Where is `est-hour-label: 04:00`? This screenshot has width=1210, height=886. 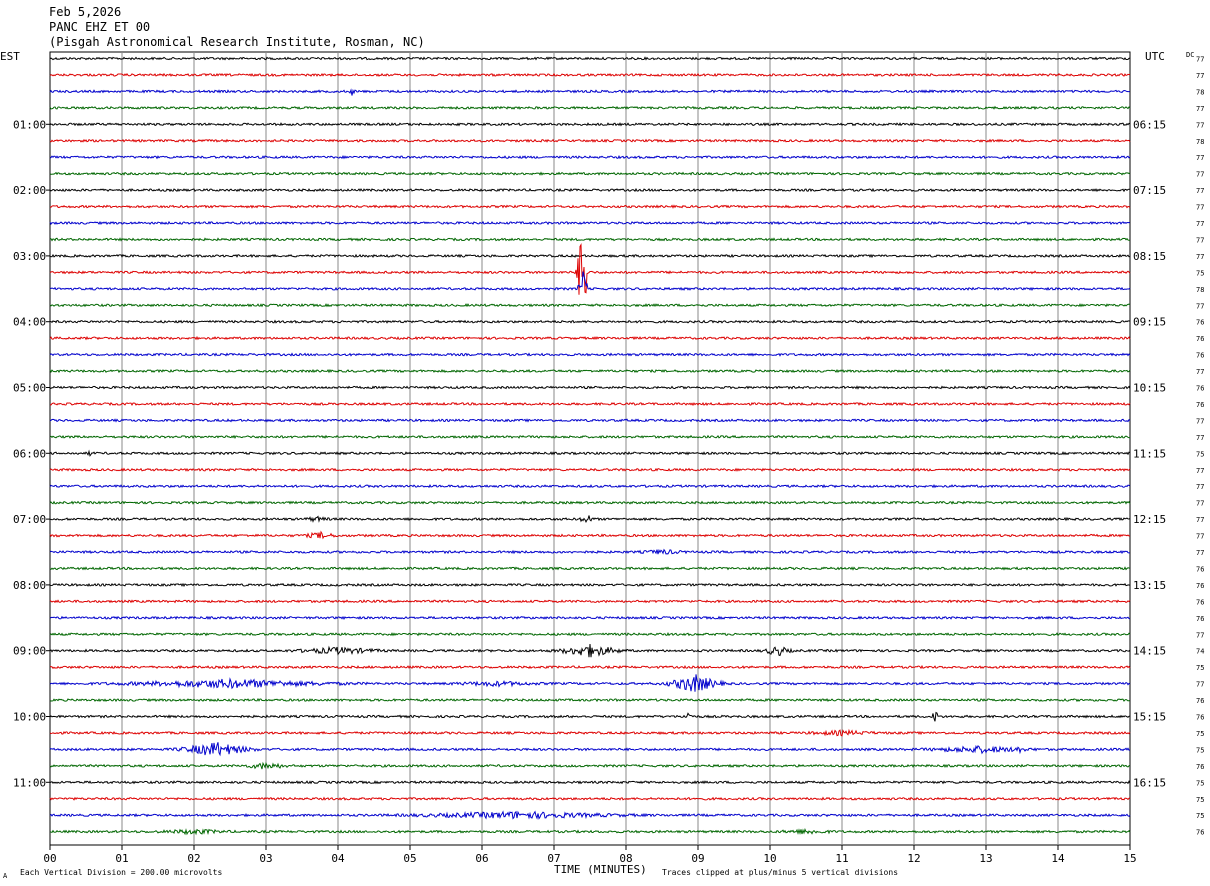
est-hour-label: 04:00 is located at coordinates (29, 322).